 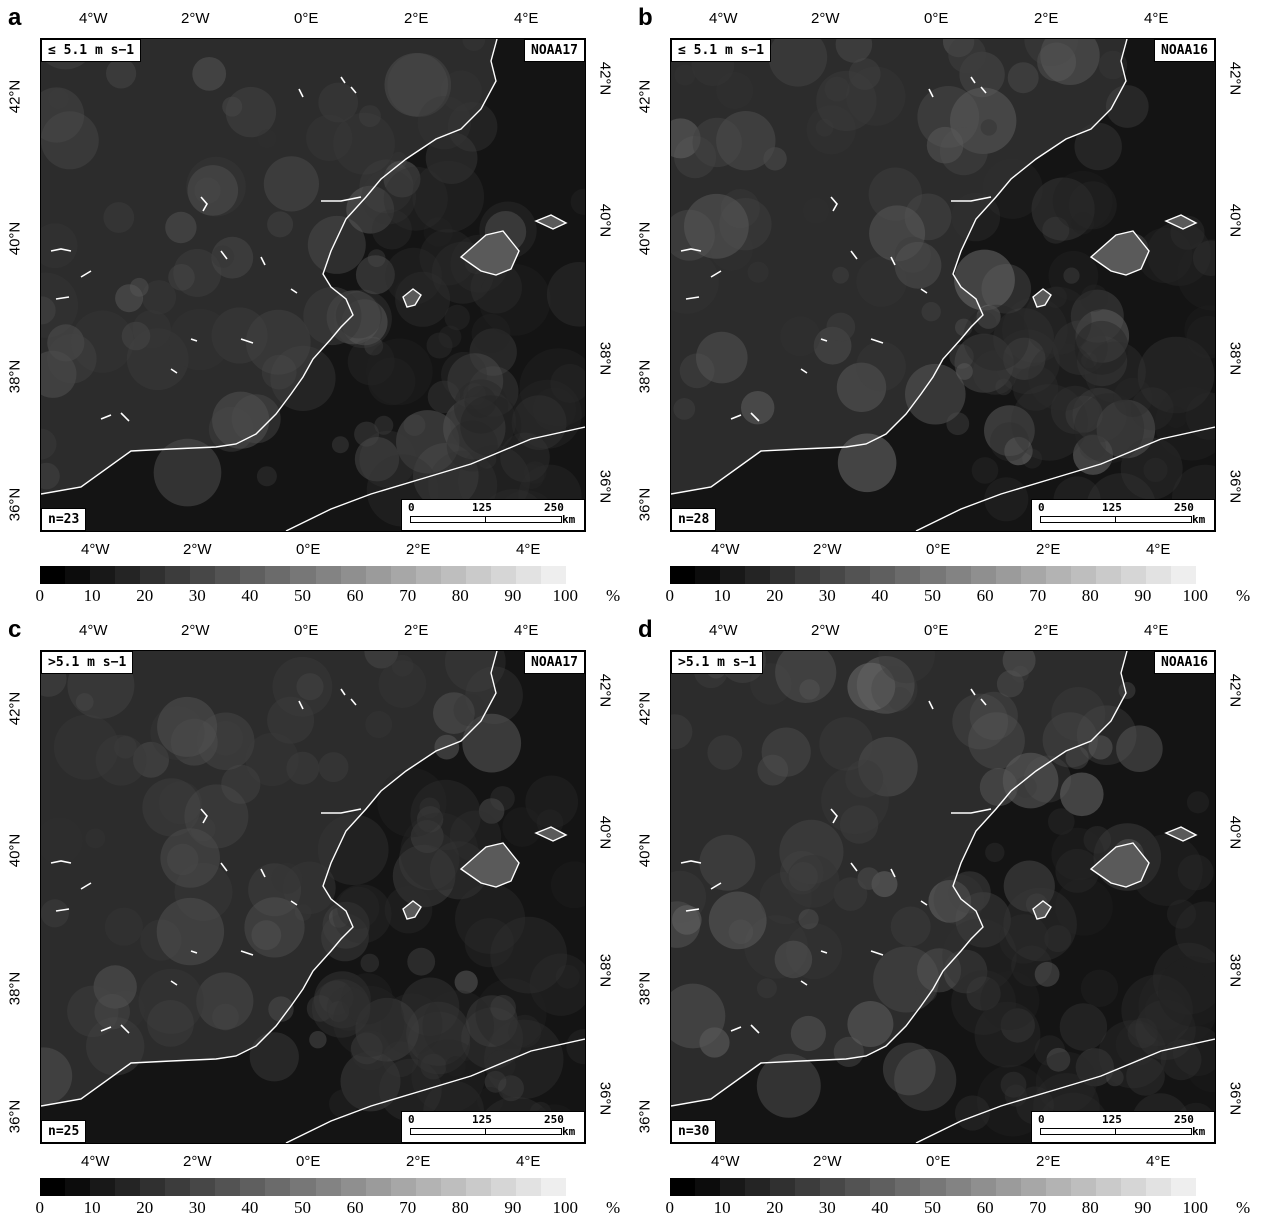 I want to click on colorbar-label: 70, so click(x=408, y=595).